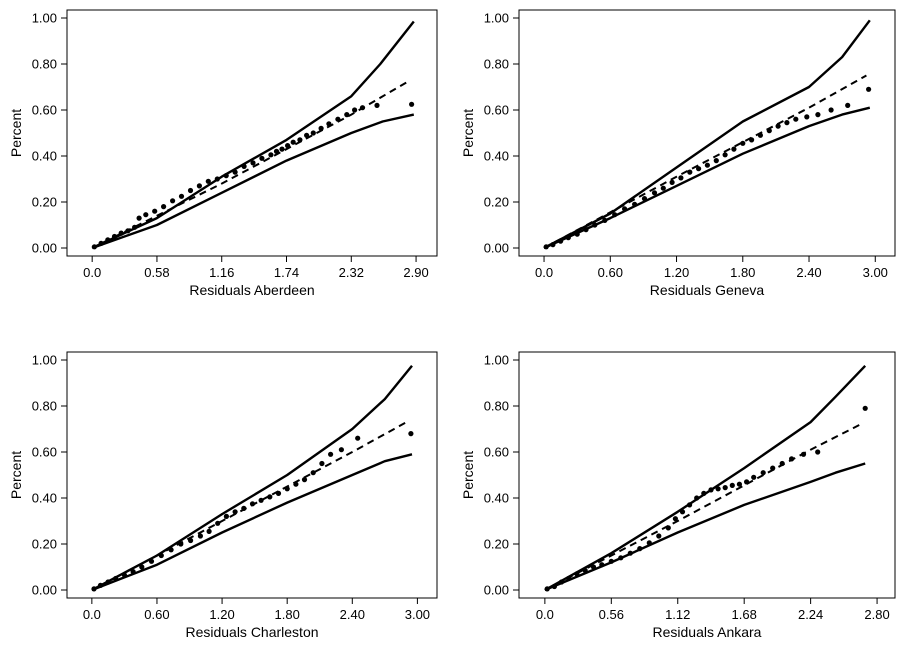 The image size is (907, 657). I want to click on x-tick-label: 2.32, so click(351, 272).